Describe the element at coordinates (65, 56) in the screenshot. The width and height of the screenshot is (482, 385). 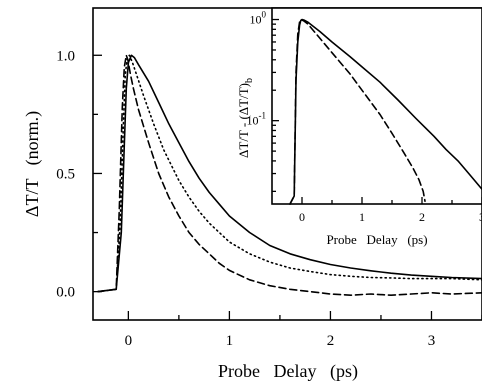
I see `main-y-tick-label: 1.0` at that location.